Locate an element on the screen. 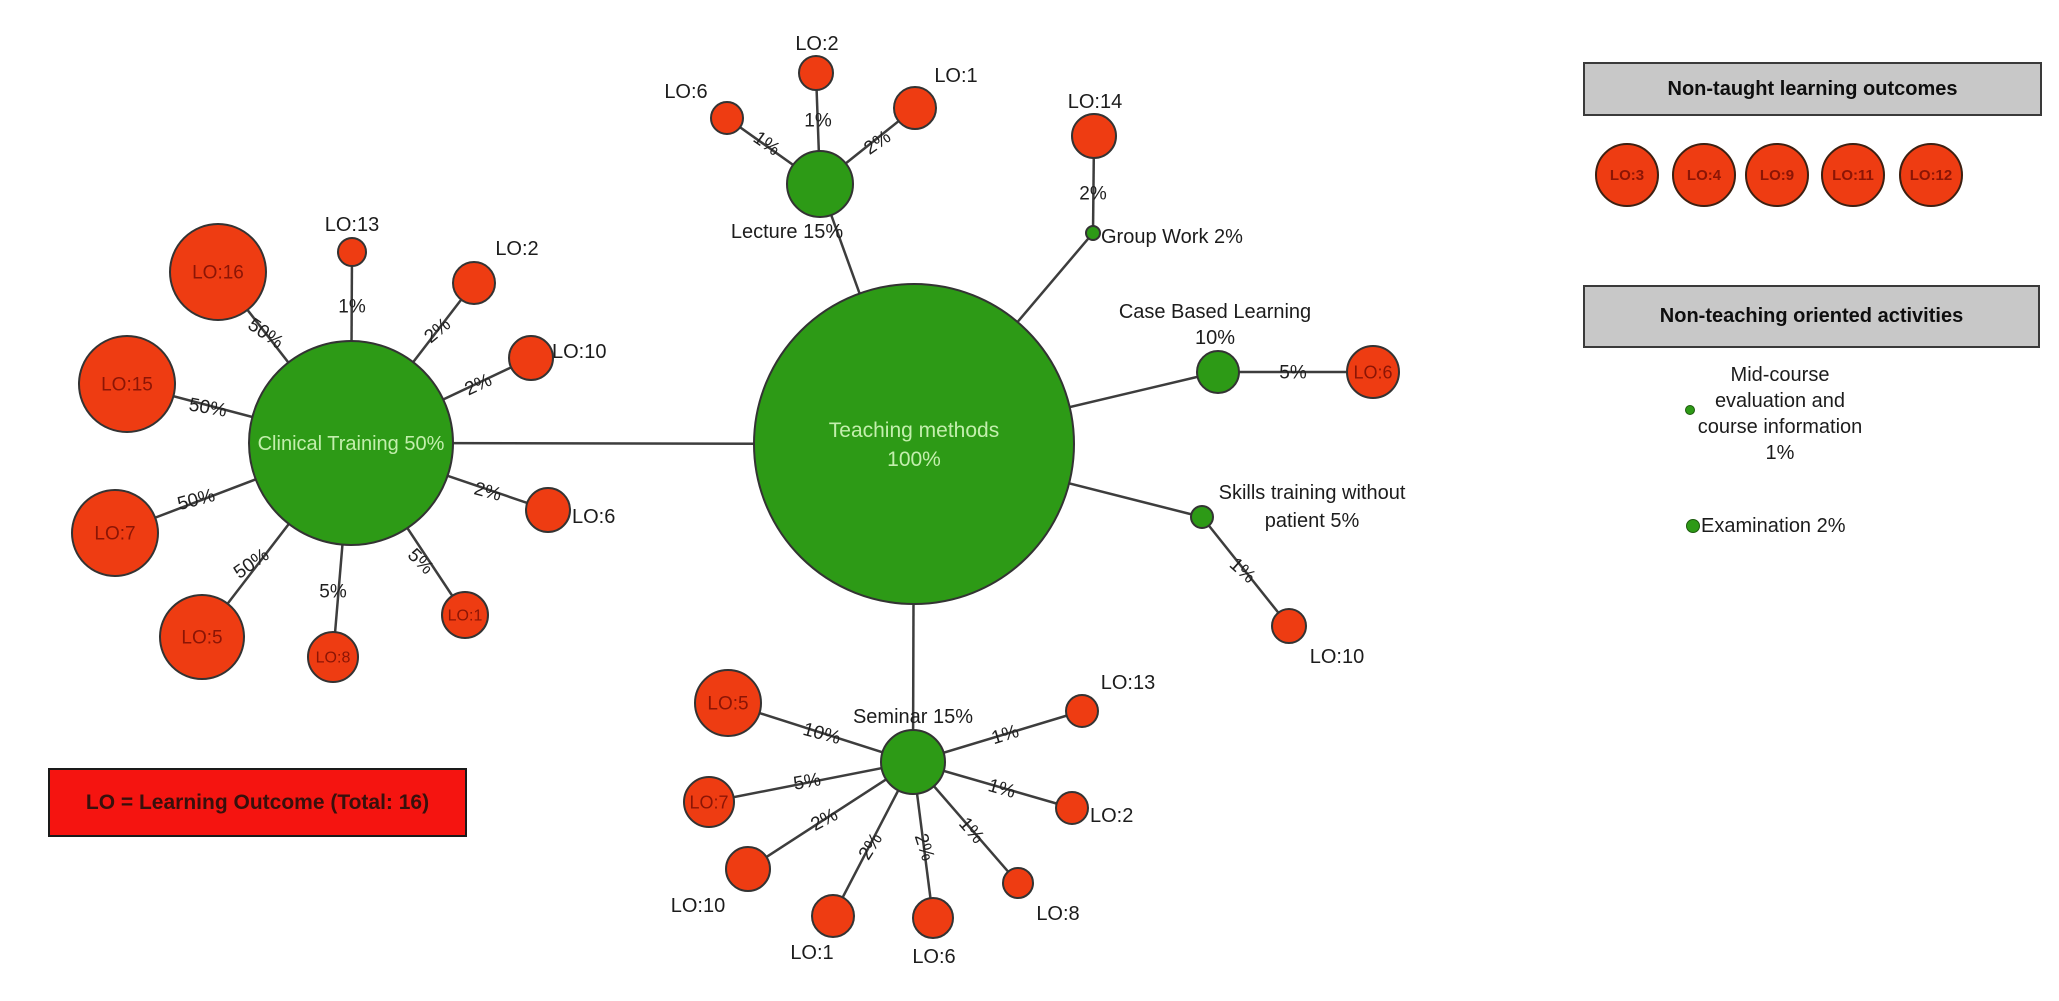 Image resolution: width=2059 pixels, height=1001 pixels. lo-definition-callout: LO = Learning Outcome (Total: 16) is located at coordinates (257, 802).